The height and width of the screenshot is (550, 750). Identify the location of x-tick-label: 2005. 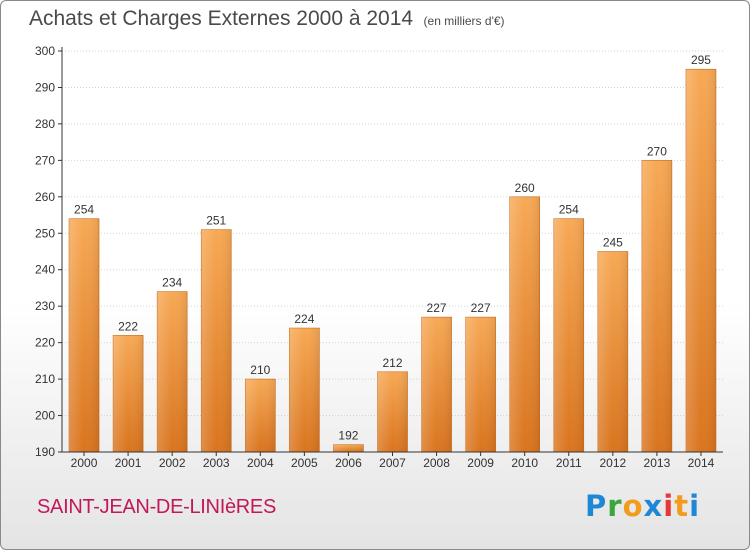
(304, 463).